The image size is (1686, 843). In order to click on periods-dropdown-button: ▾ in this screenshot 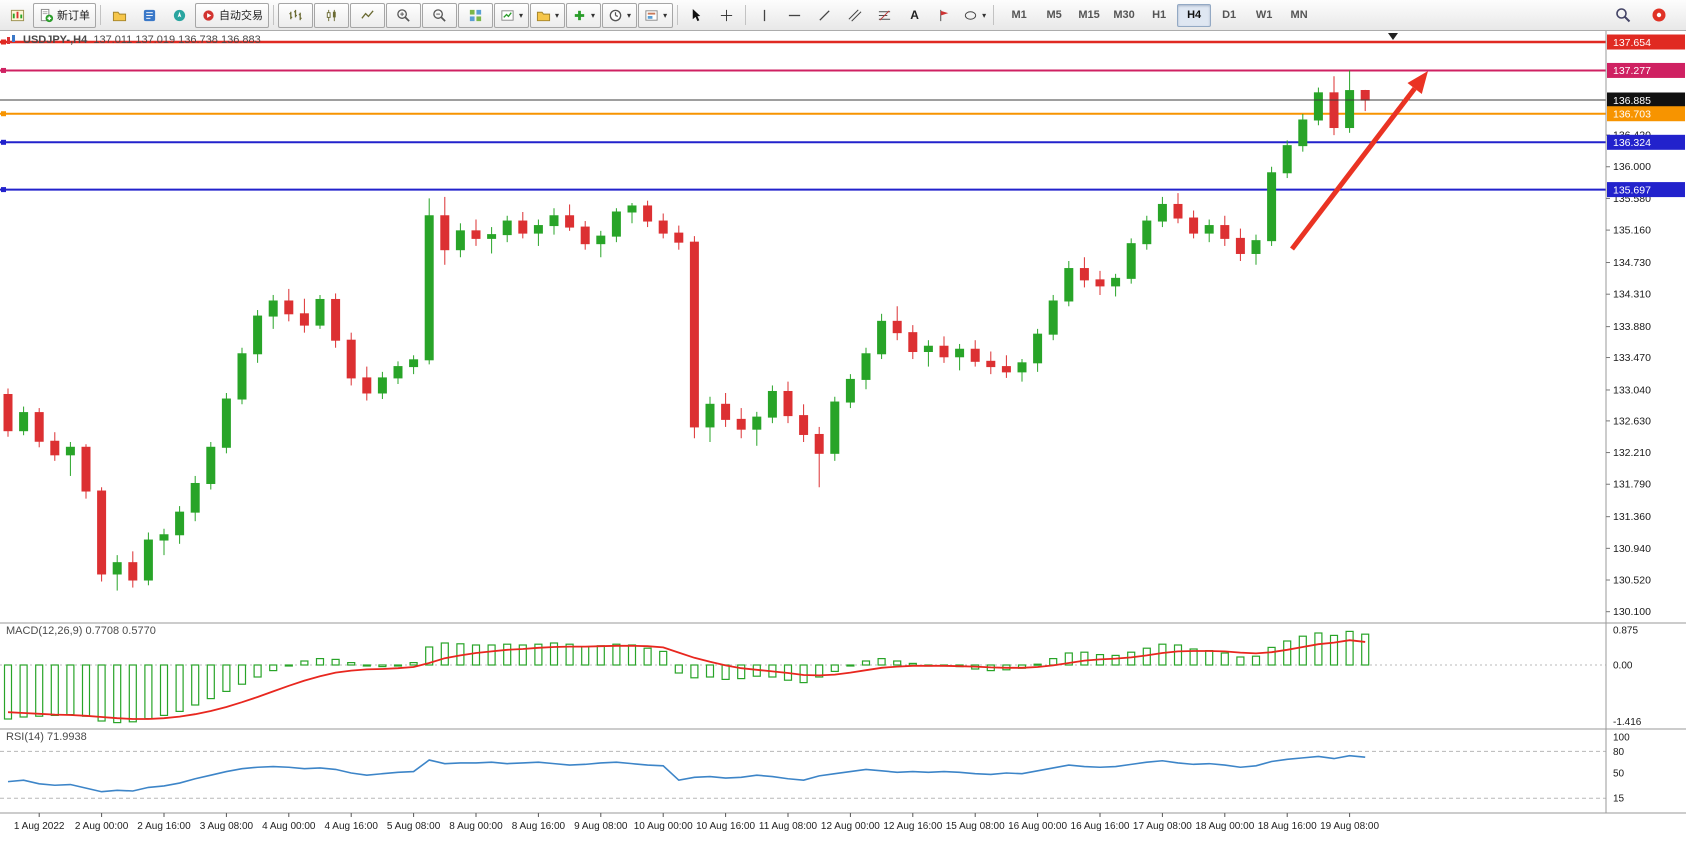, I will do `click(620, 15)`.